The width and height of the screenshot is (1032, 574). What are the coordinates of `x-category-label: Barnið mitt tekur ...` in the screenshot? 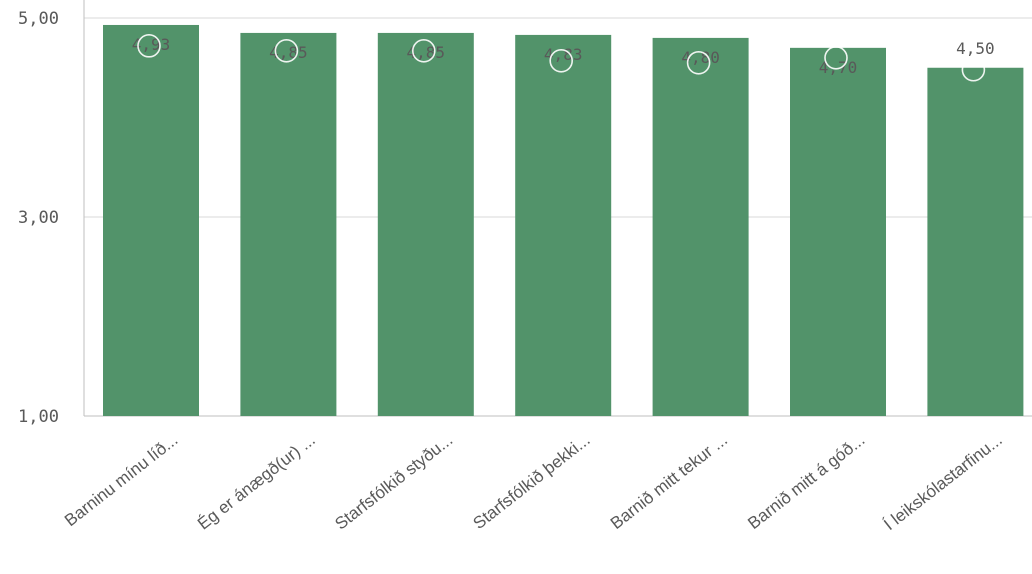 It's located at (669, 481).